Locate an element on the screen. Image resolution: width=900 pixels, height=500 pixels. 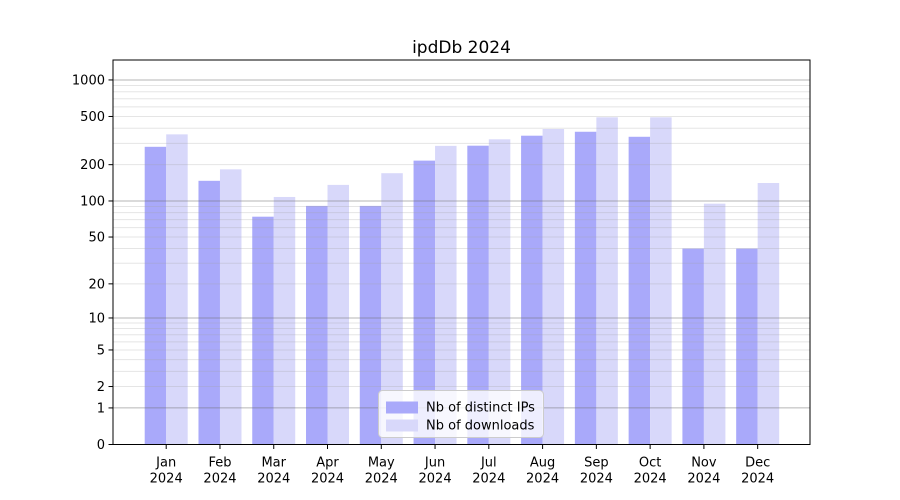
chart-title: ipdDb 2024 is located at coordinates (461, 48).